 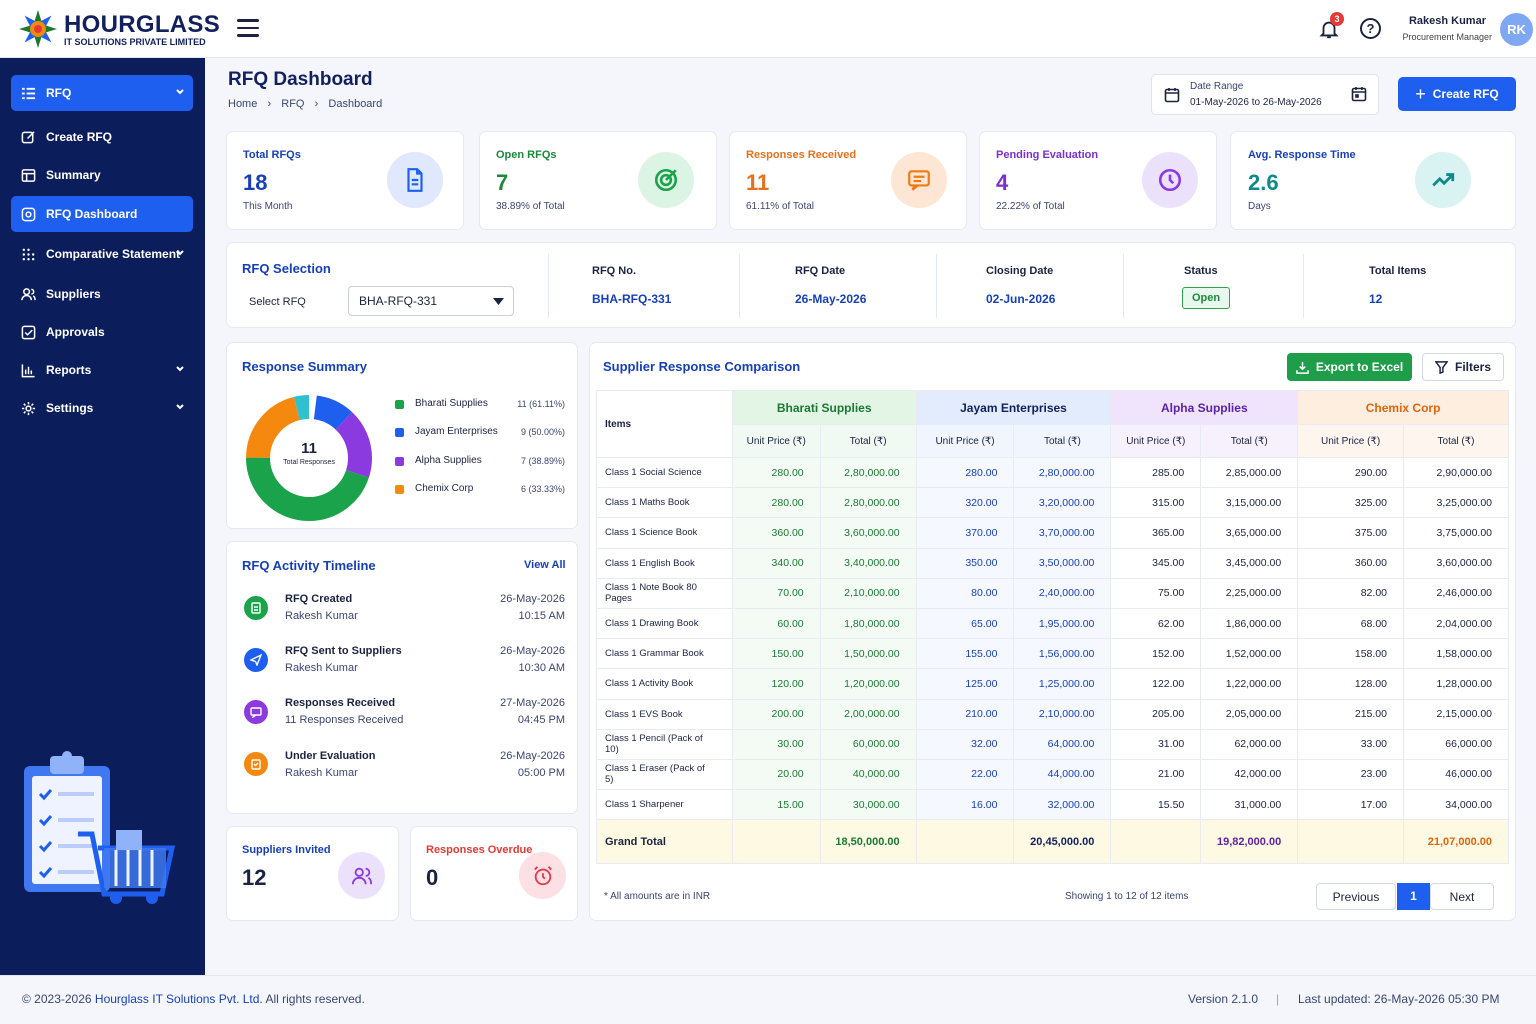 I want to click on view-all-link: View All, so click(x=545, y=565).